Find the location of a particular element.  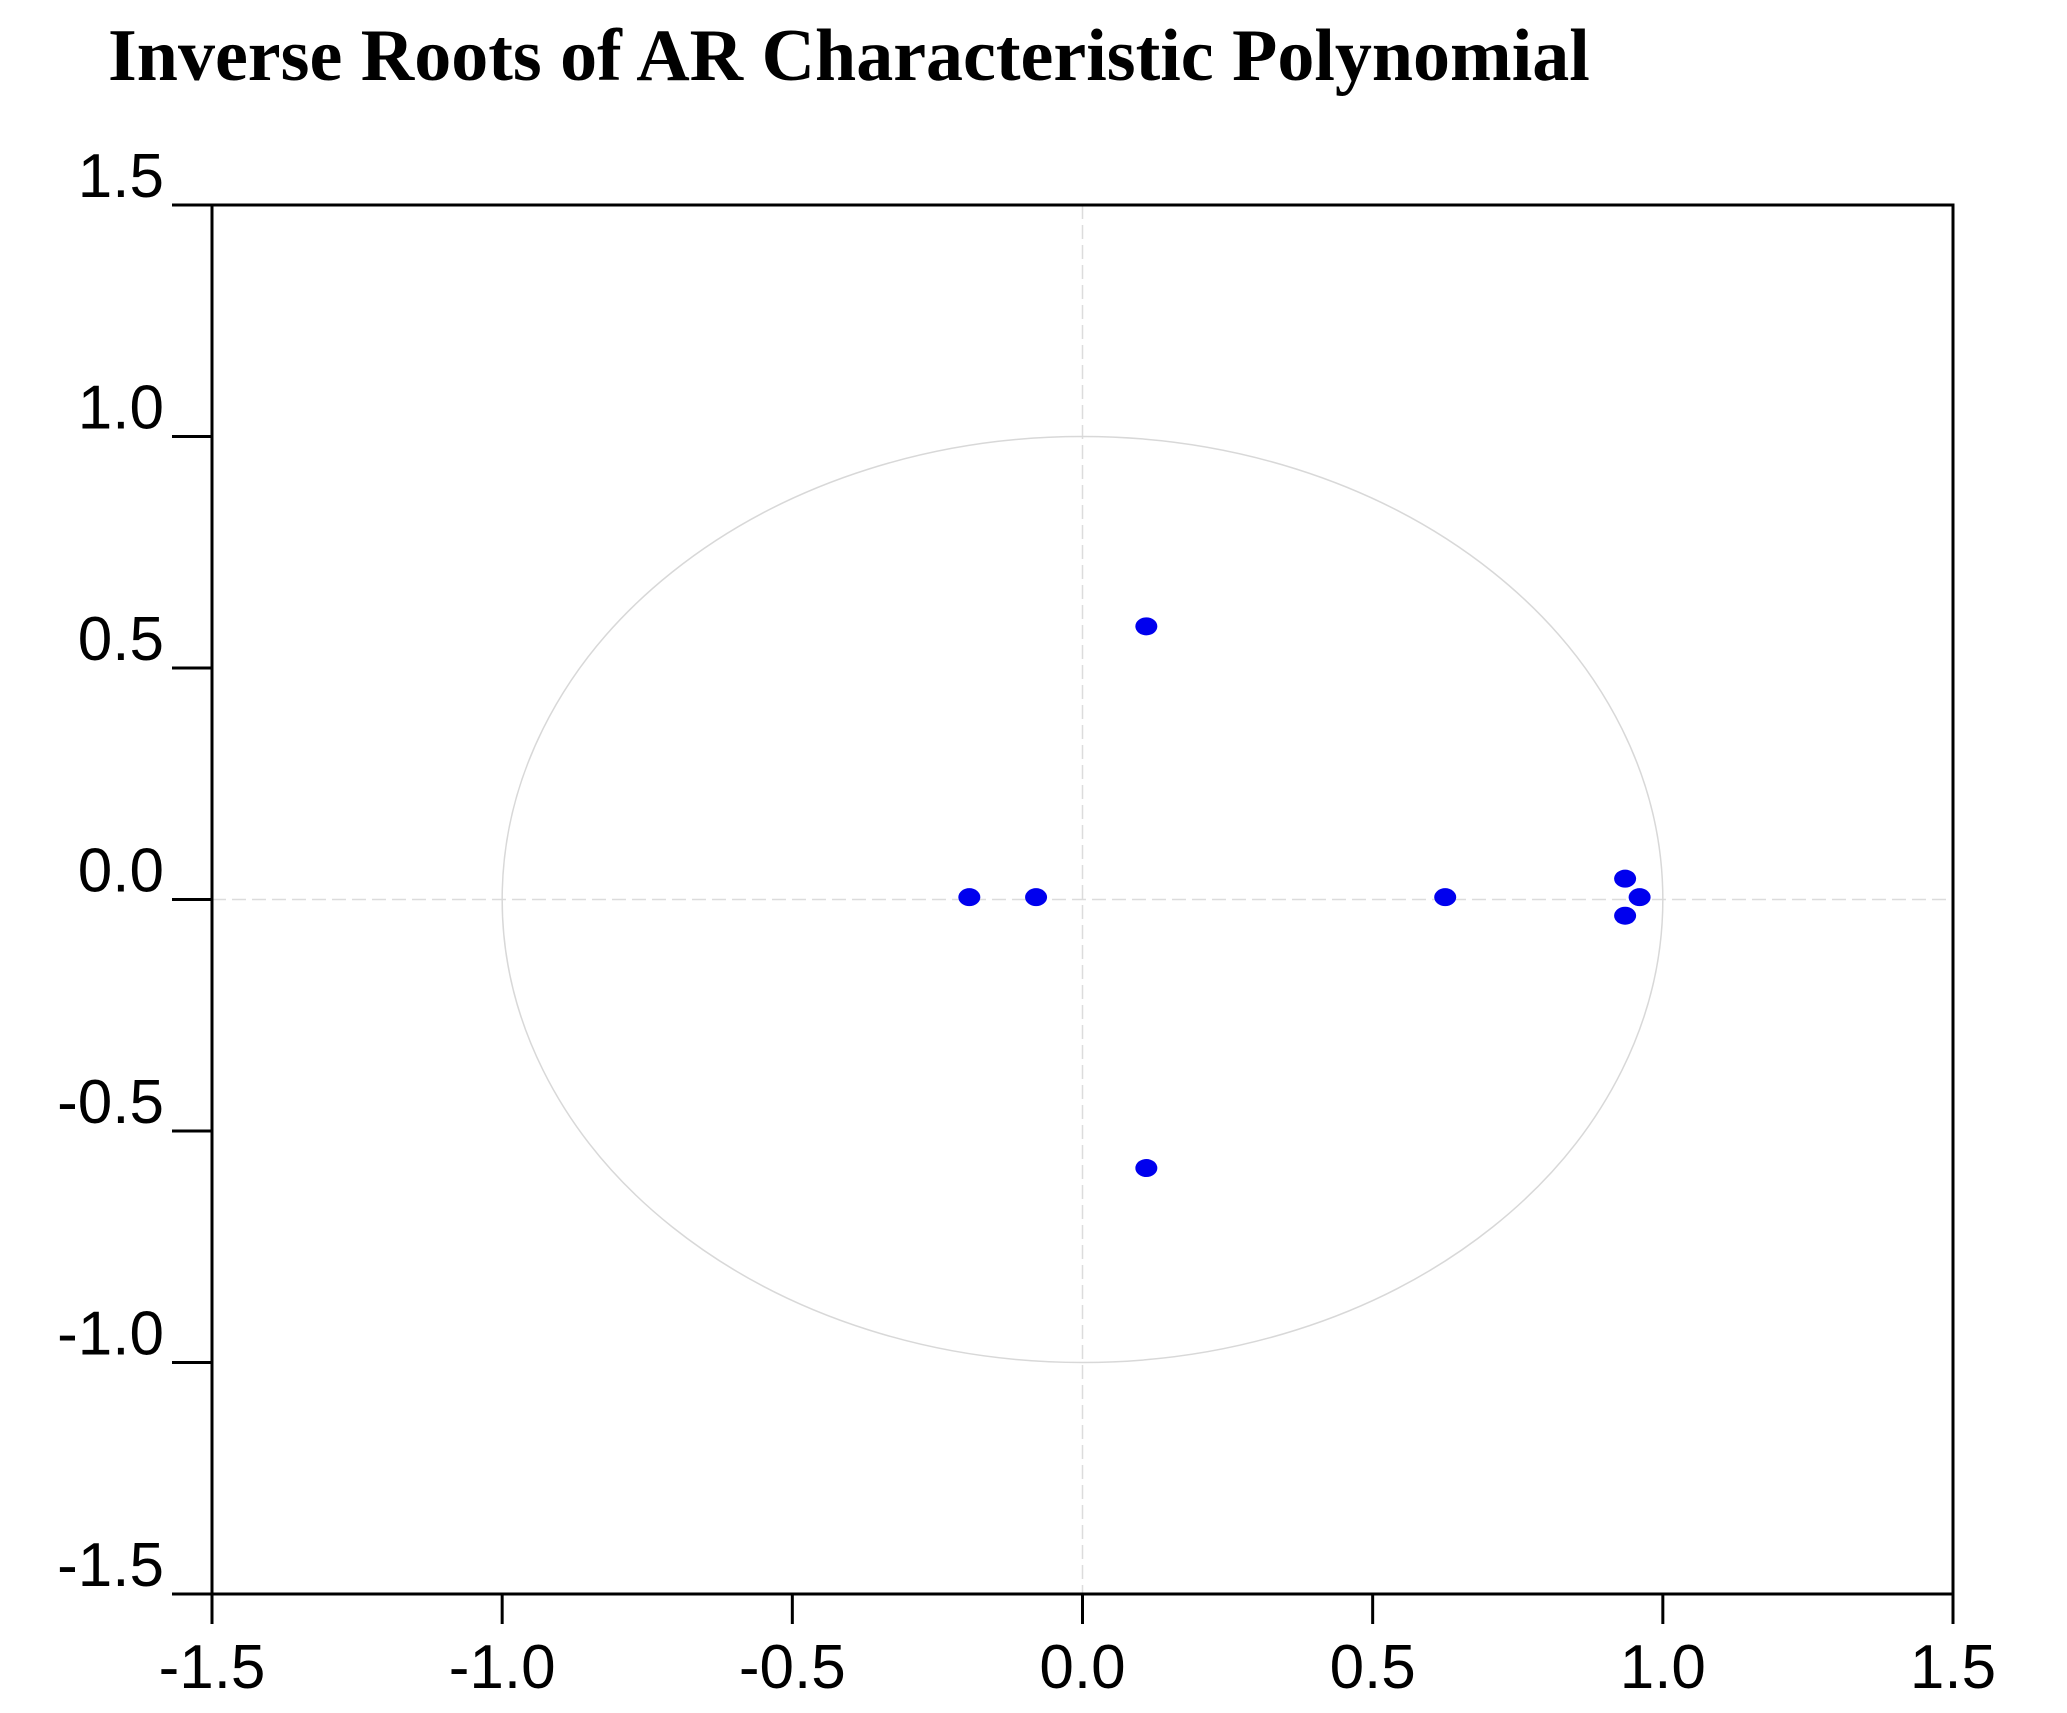

x-axis: -1.5 -1.0 -0.5 0.0 0.5 1.0 1.5 is located at coordinates (1077, 1648).